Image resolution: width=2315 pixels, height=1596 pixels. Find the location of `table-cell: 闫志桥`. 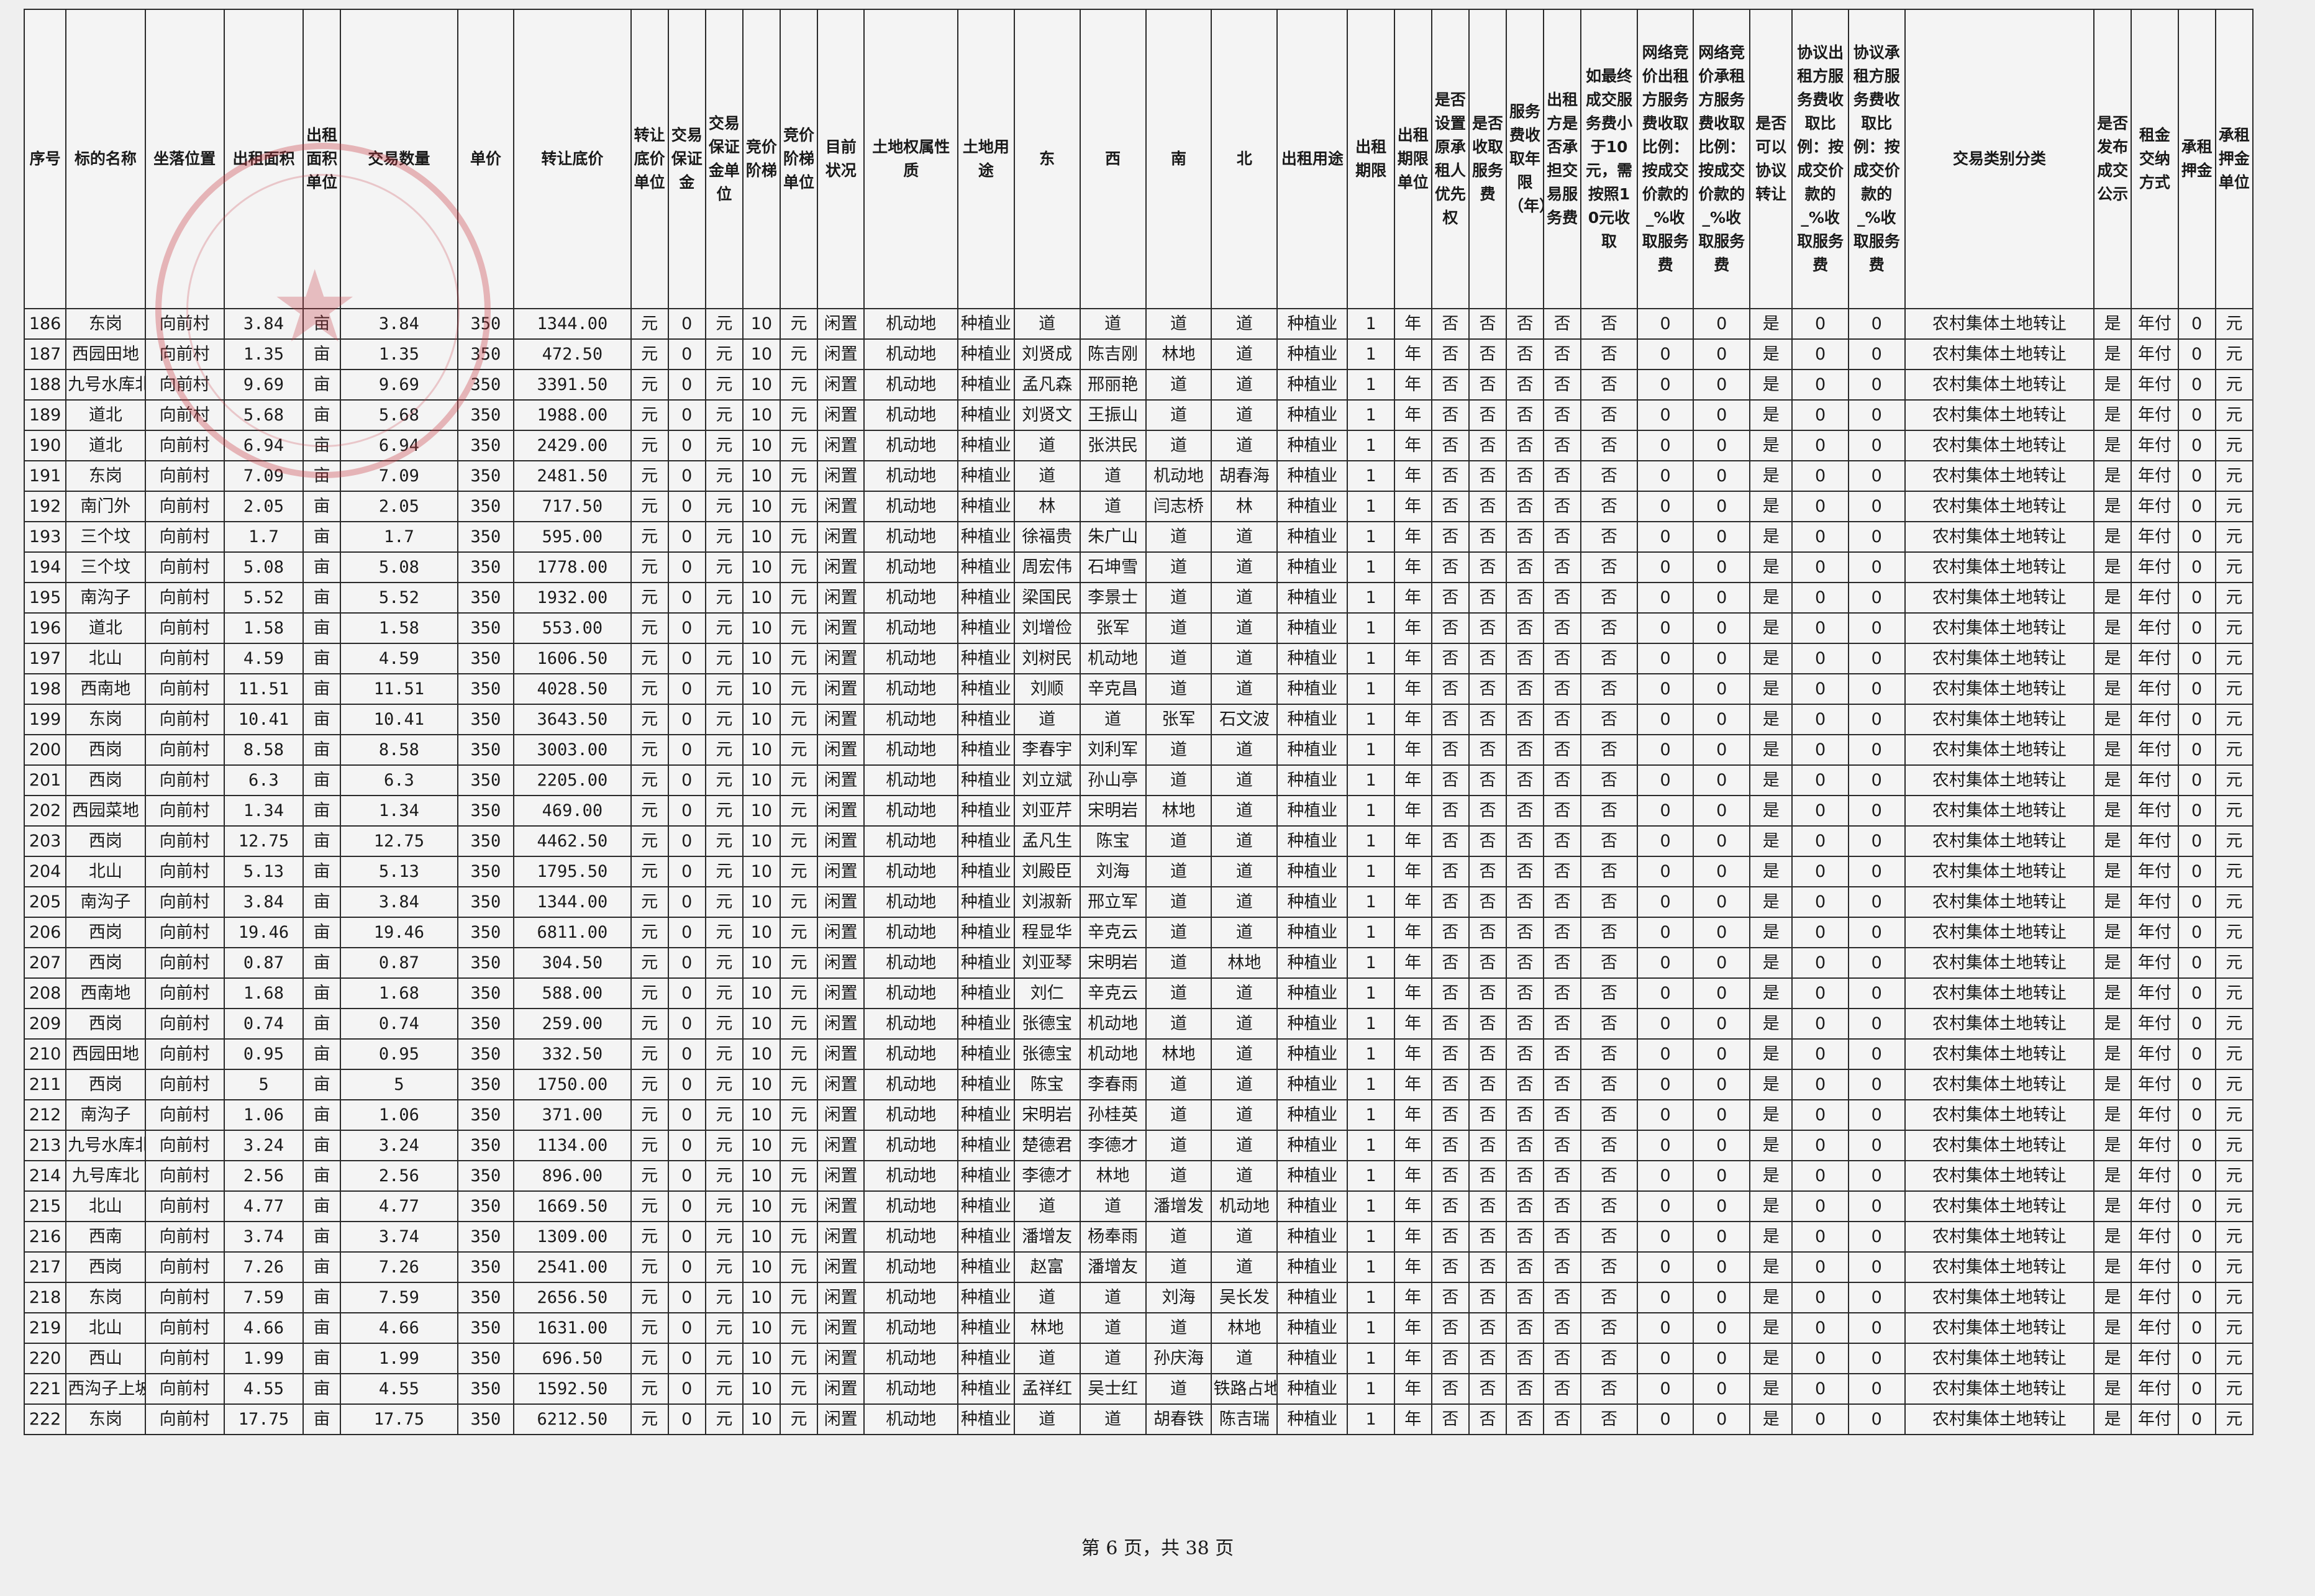

table-cell: 闫志桥 is located at coordinates (1178, 506).